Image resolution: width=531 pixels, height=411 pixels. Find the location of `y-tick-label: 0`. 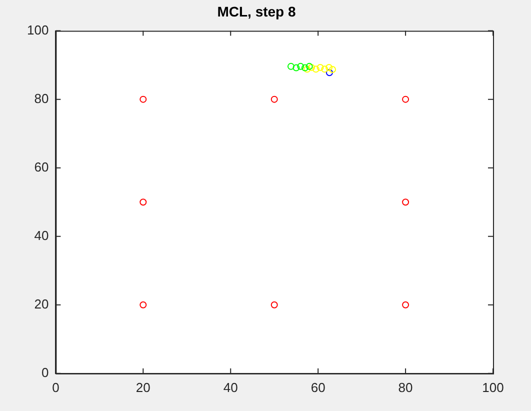

y-tick-label: 0 is located at coordinates (45, 372).